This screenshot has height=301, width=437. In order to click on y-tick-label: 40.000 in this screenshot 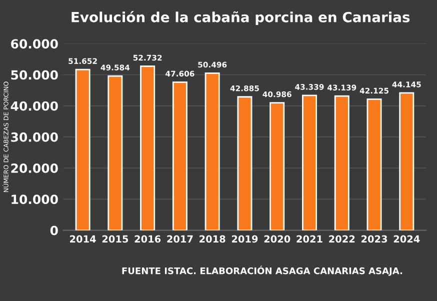, I will do `click(34, 106)`.